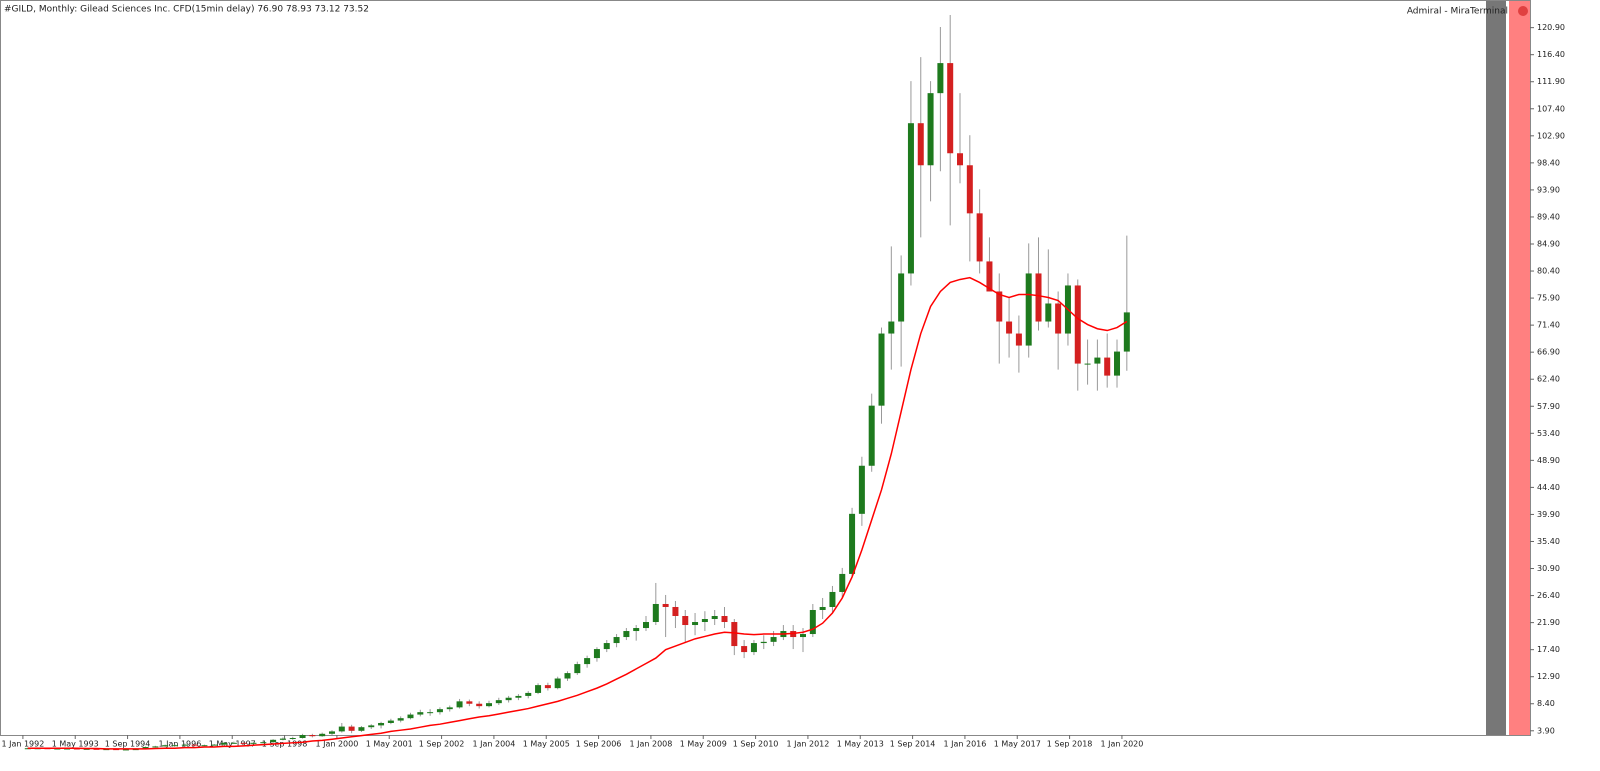 This screenshot has width=1600, height=771. Describe the element at coordinates (1551, 54) in the screenshot. I see `y-tick-label: 116.40` at that location.